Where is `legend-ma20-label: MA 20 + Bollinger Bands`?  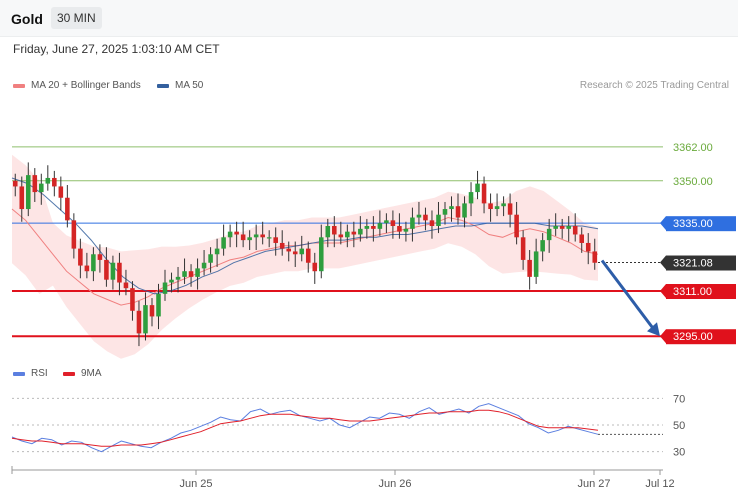
legend-ma20-label: MA 20 + Bollinger Bands is located at coordinates (86, 85).